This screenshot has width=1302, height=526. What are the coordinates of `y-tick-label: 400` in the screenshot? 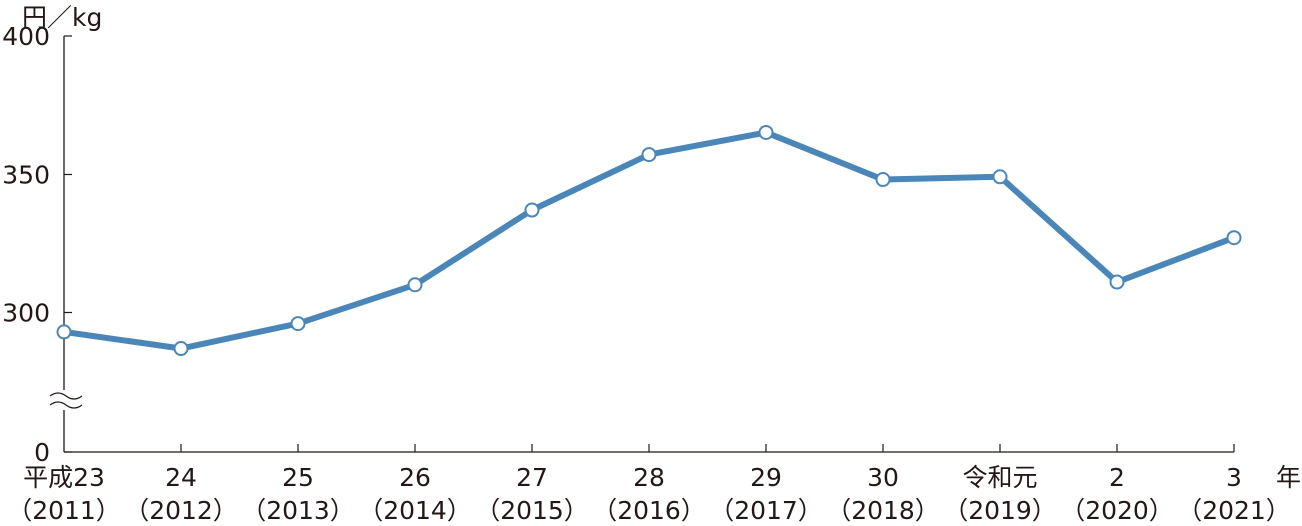 It's located at (26, 36).